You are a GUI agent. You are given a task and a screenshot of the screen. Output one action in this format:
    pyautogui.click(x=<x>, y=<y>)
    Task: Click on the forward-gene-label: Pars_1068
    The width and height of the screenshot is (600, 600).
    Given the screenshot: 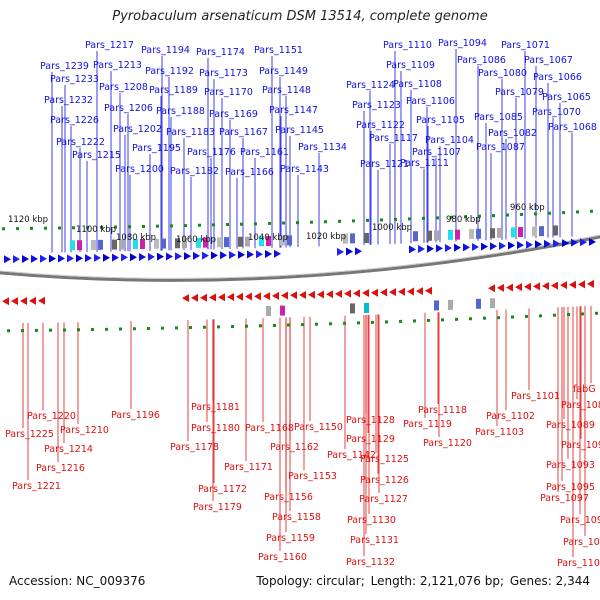 What is the action you would take?
    pyautogui.click(x=572, y=127)
    